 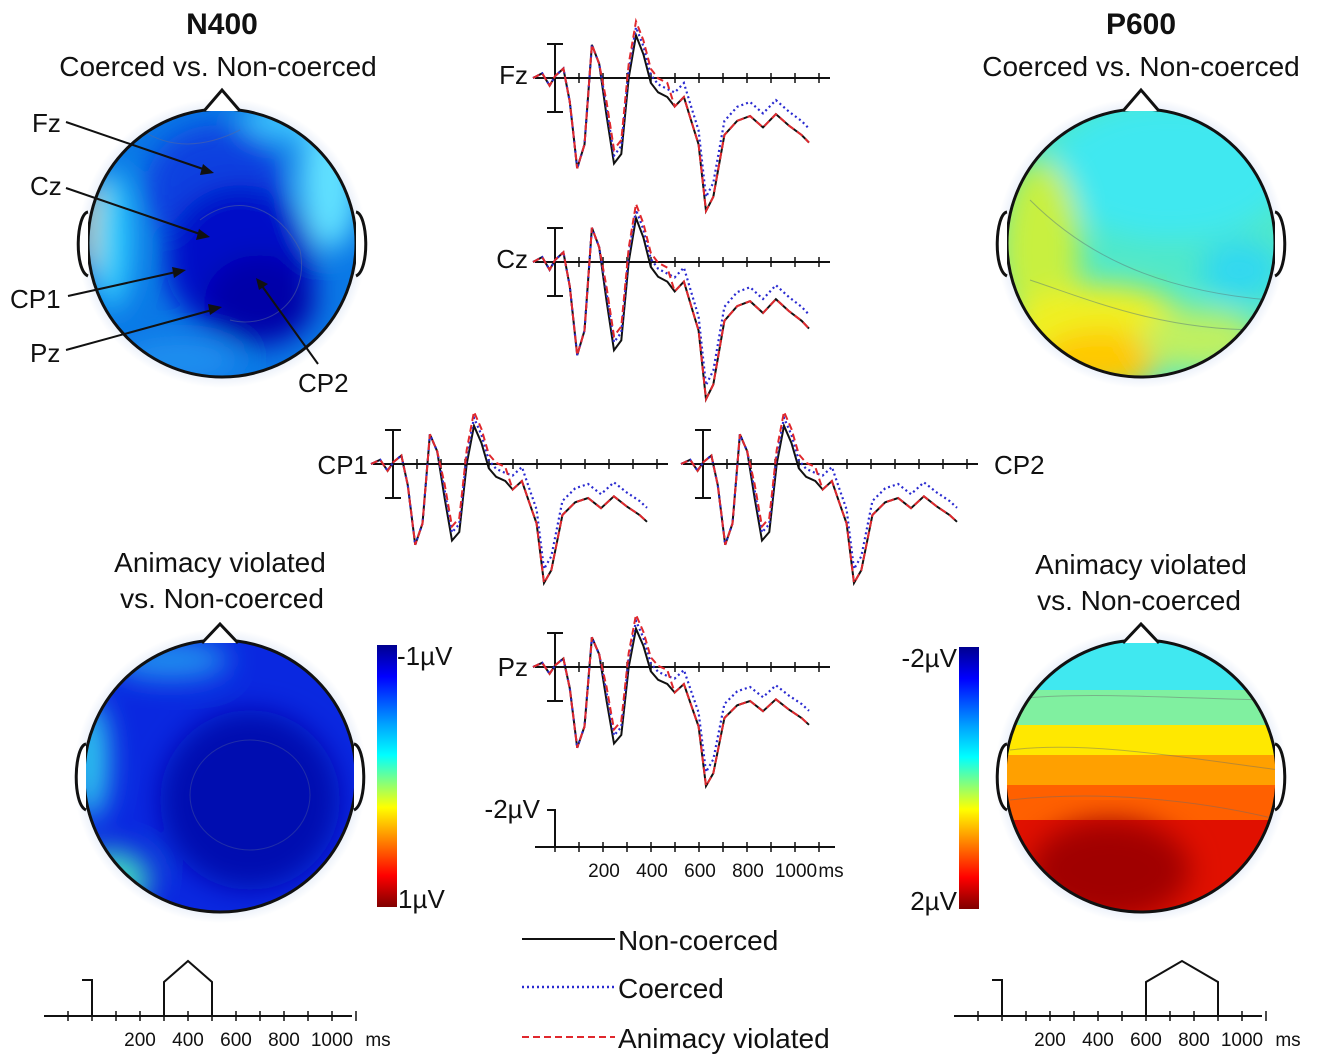 I want to click on n400-heading: N400 Coerced vs. Non-coerced, so click(x=217, y=45).